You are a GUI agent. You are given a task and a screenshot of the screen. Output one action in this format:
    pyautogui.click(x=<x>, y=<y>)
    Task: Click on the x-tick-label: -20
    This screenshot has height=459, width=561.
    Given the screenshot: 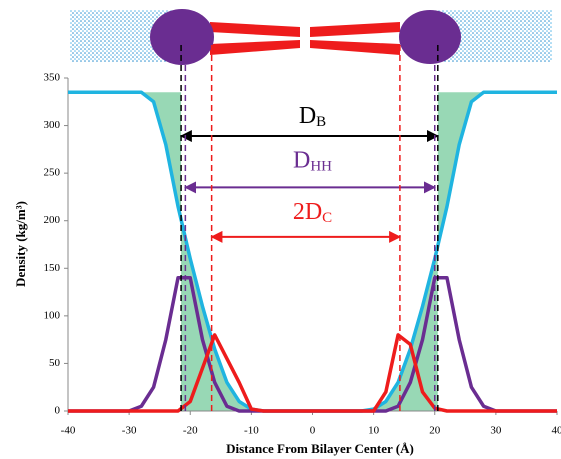 What is the action you would take?
    pyautogui.click(x=190, y=431)
    